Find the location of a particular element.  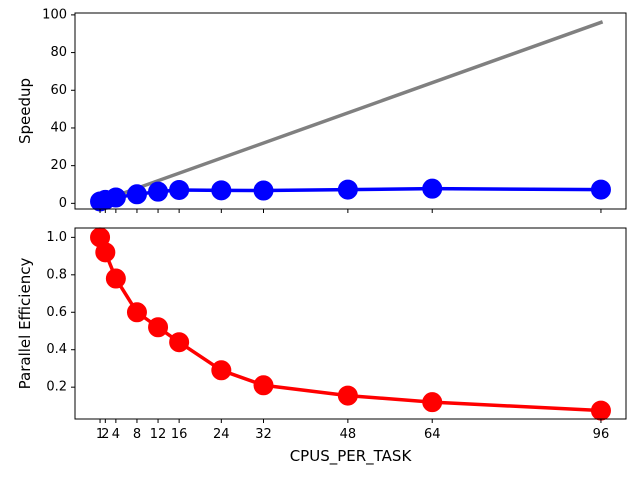

efficiency-ylabel: Parallel Efficiency is located at coordinates (25, 324).